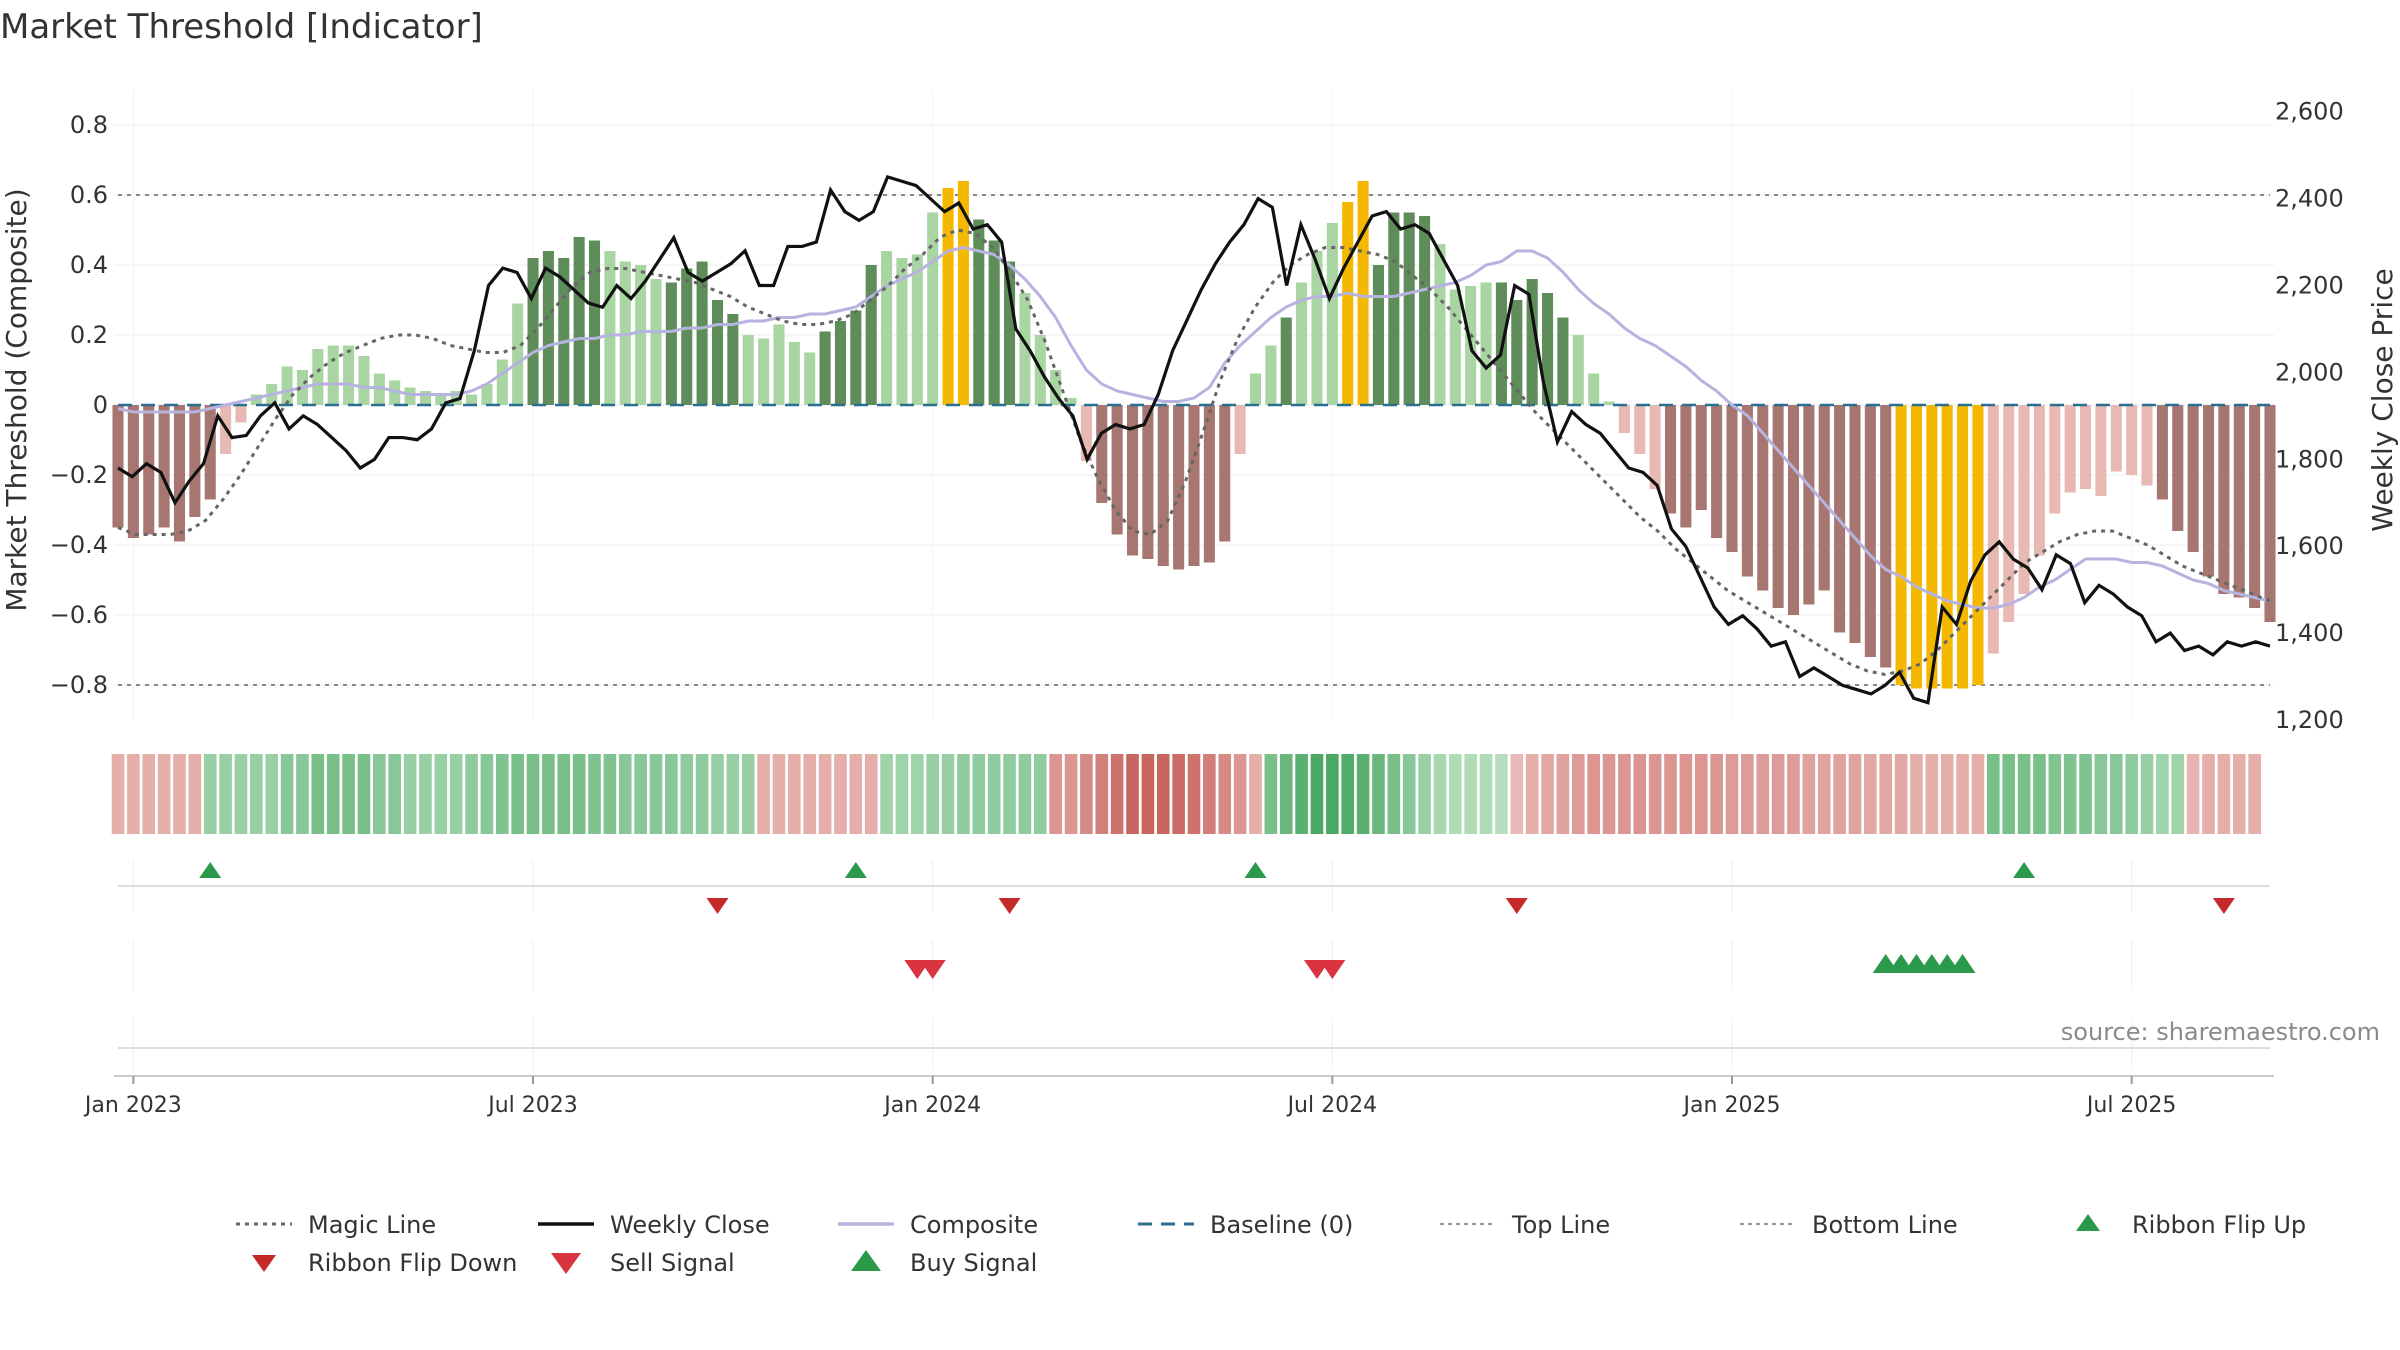 This screenshot has height=1350, width=2400. I want to click on y-tick-left: −0.6, so click(79, 615).